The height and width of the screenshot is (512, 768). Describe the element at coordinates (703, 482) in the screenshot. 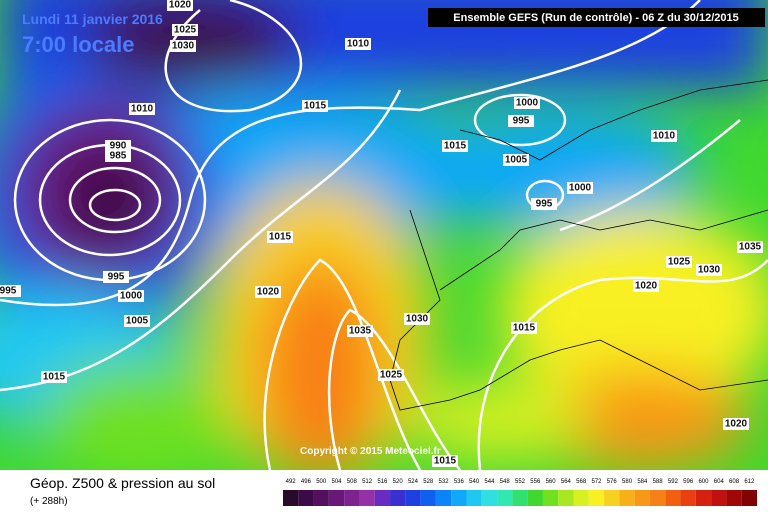

I see `scale-label: 600` at that location.